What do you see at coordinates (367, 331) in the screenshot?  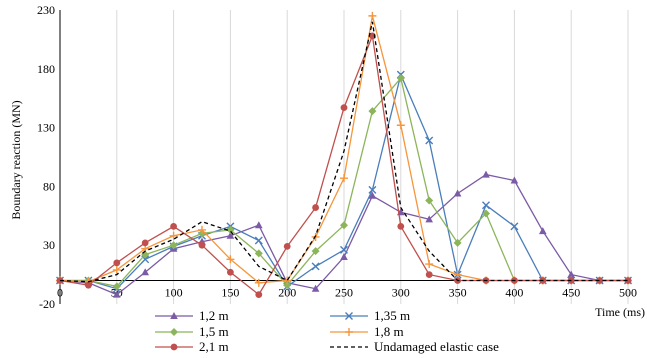 I see `legend-item-3: 1,8 m` at bounding box center [367, 331].